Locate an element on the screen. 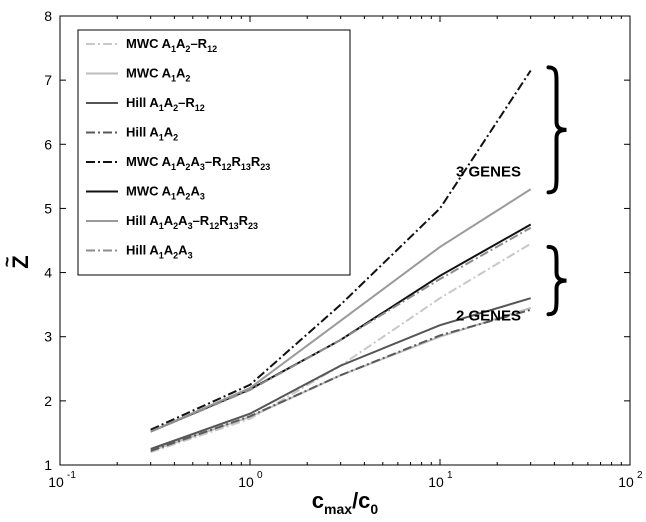 The height and width of the screenshot is (522, 646). y-tick-label: 7 is located at coordinates (48, 80).